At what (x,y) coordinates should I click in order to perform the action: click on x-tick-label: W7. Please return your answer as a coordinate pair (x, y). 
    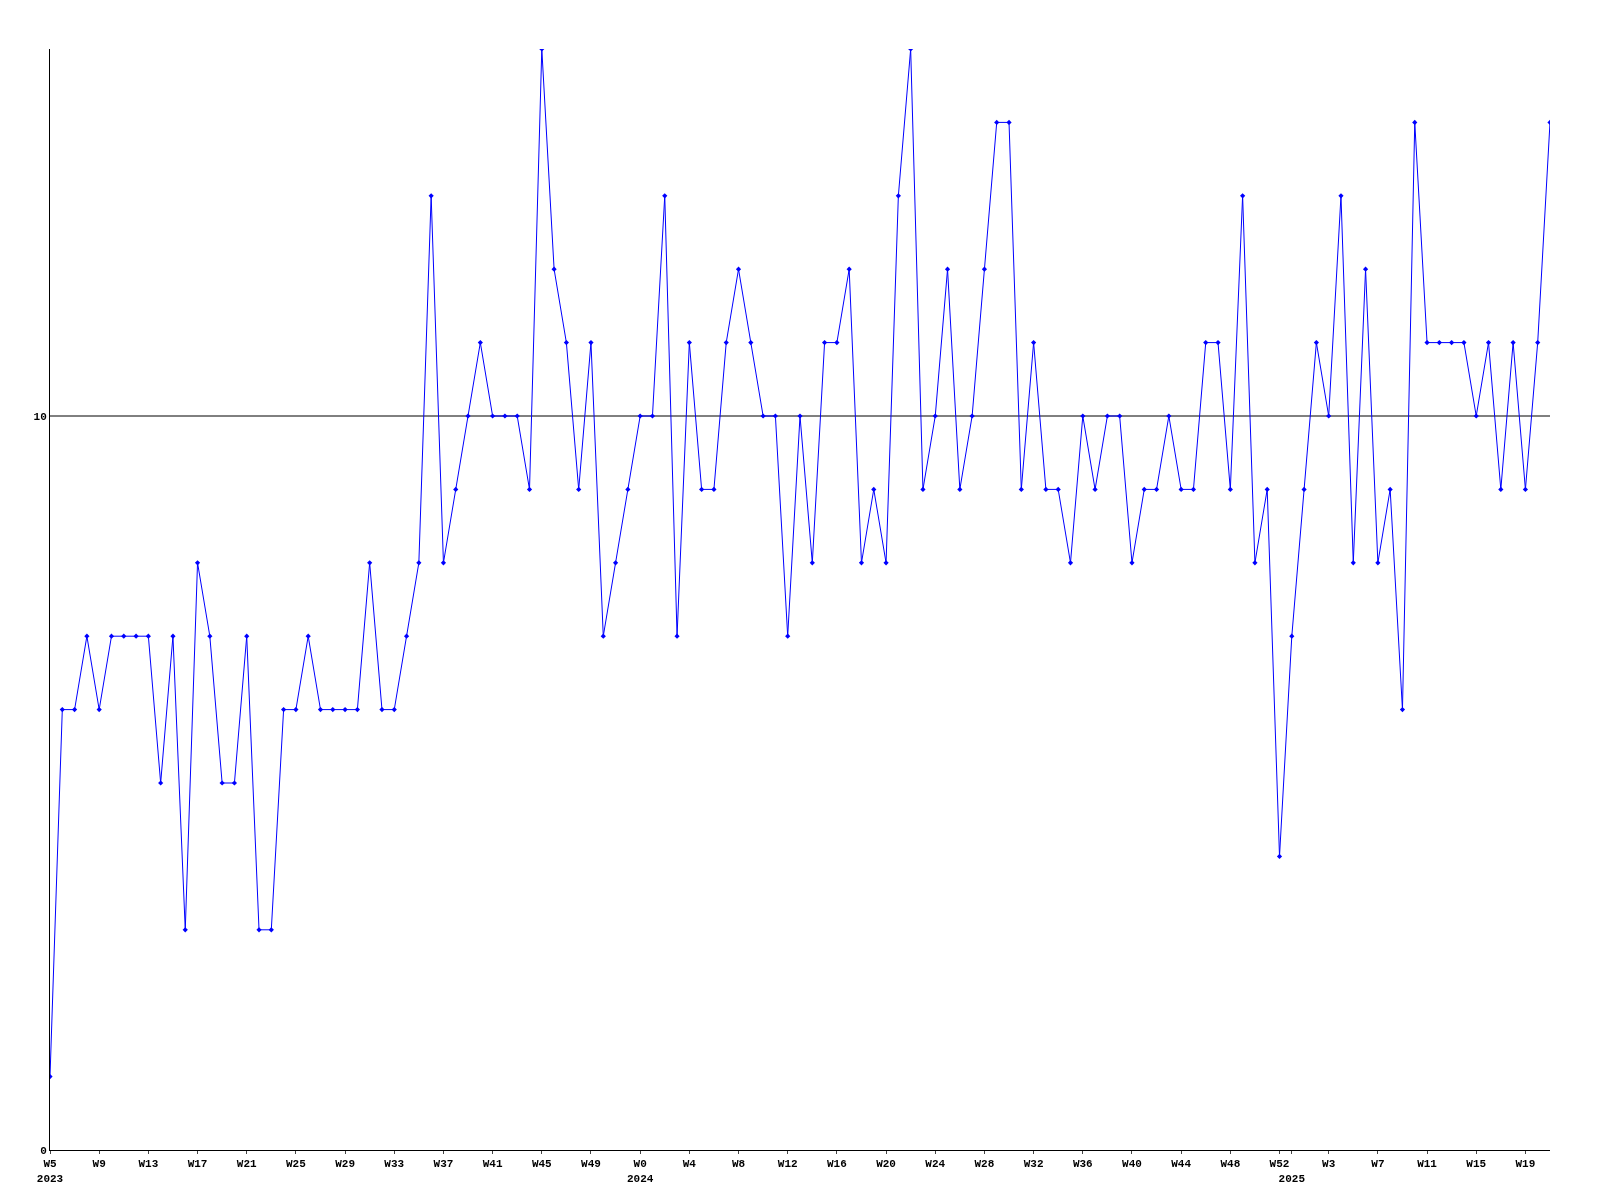
    Looking at the image, I should click on (1378, 1164).